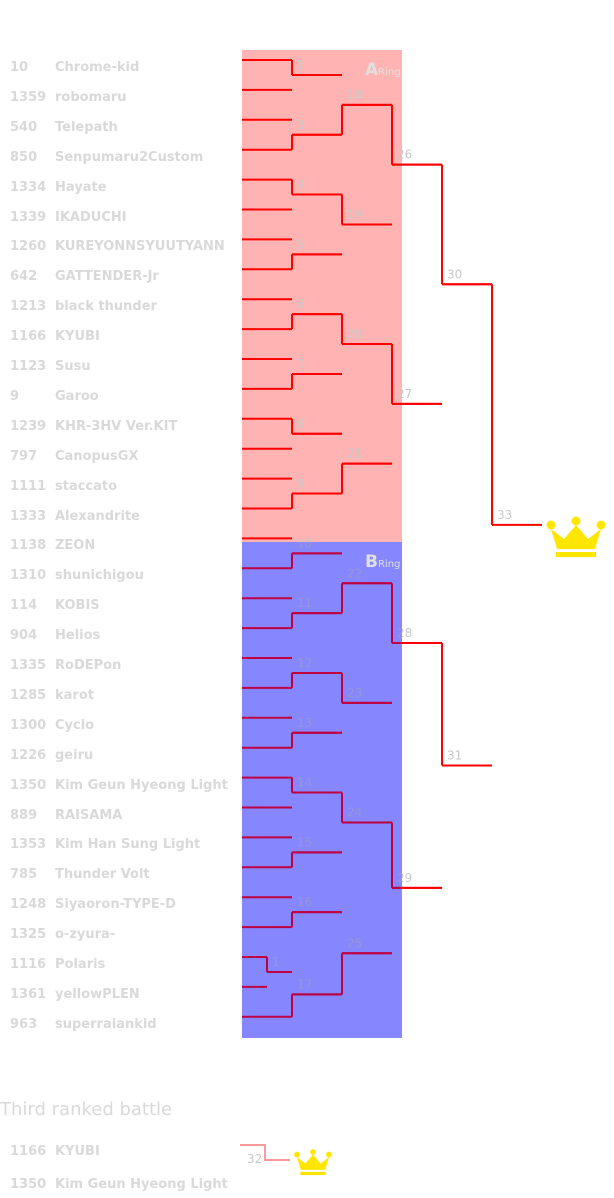 This screenshot has height=1198, width=614. I want to click on player-id: 1335, so click(28, 665).